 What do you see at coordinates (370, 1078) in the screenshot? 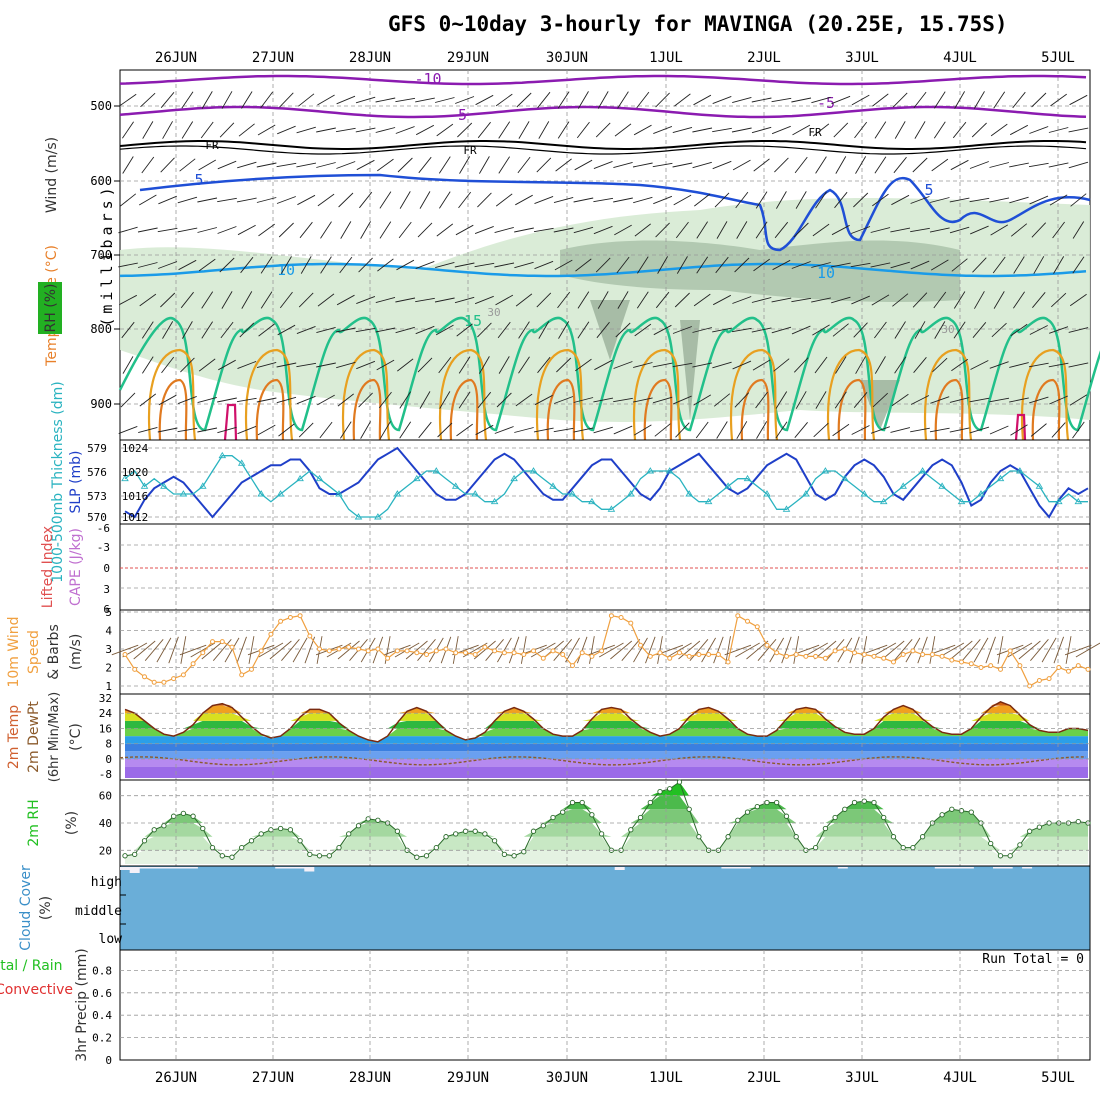
I see `date-label-bottom: 28JUN` at bounding box center [370, 1078].